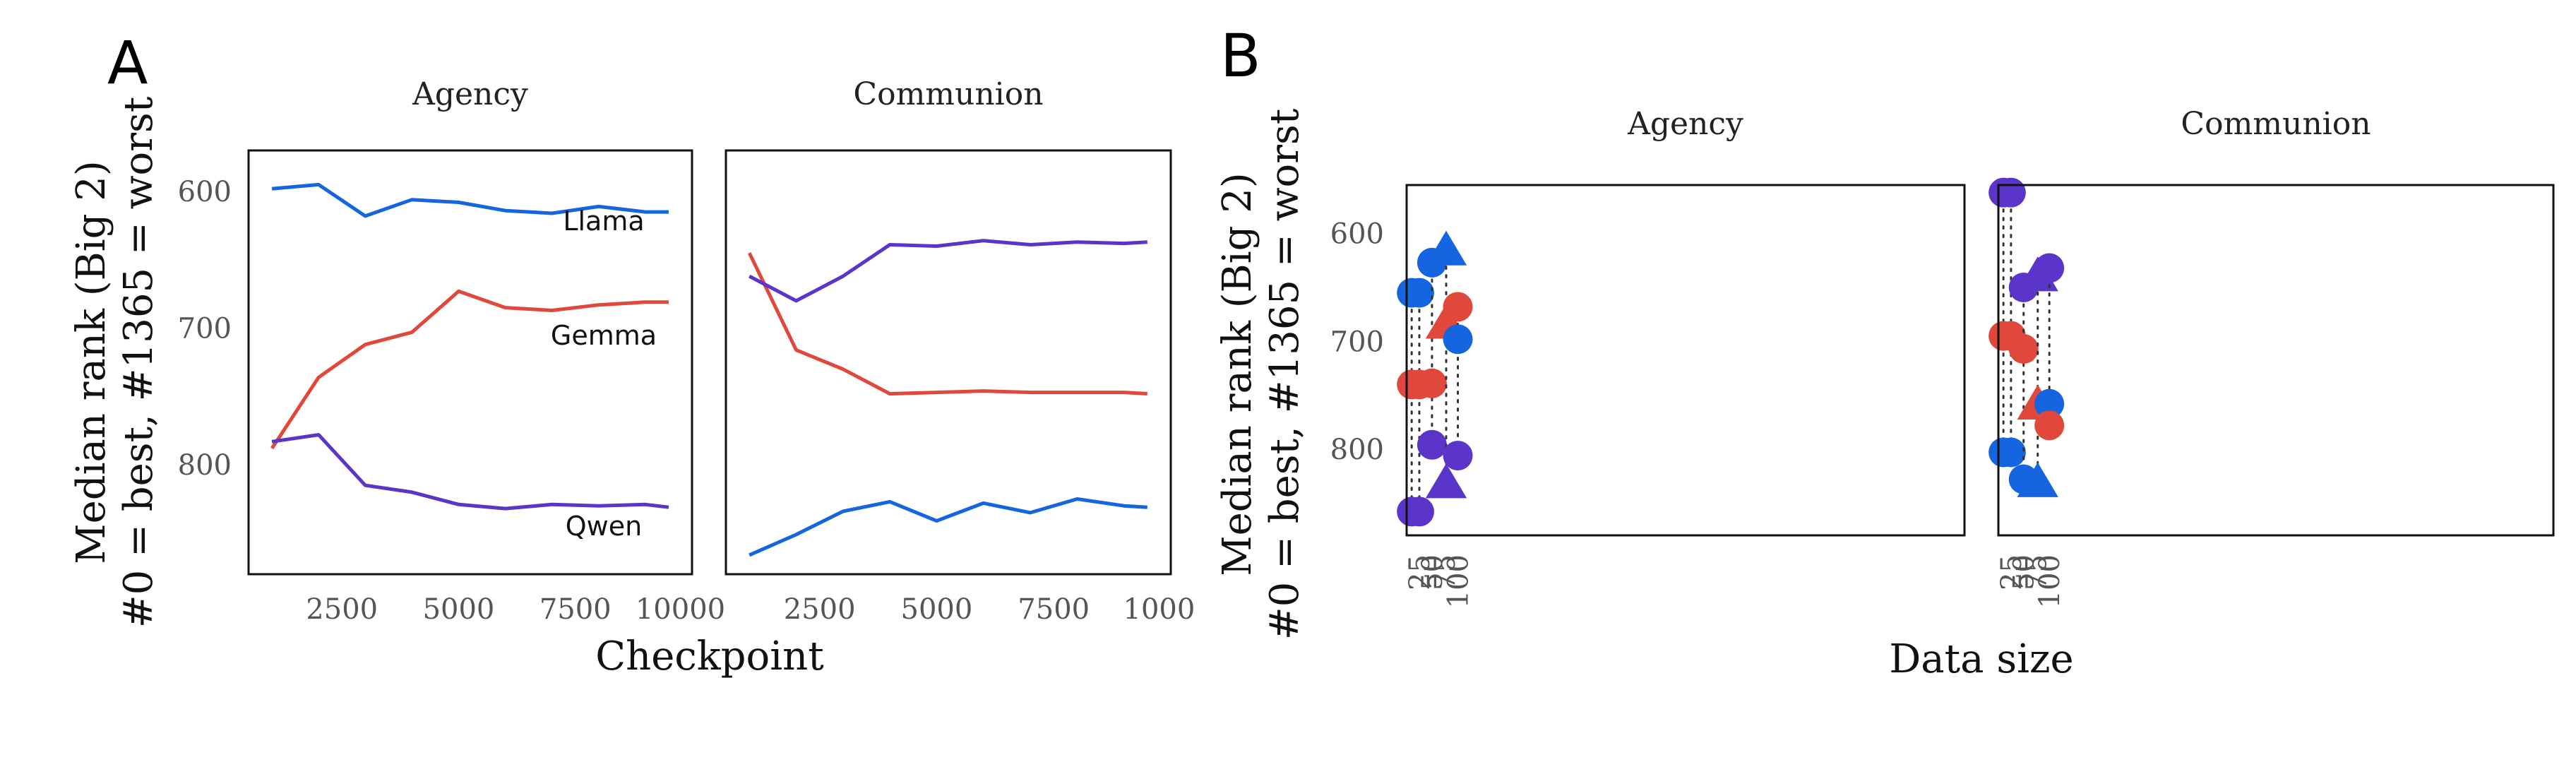  Describe the element at coordinates (2276, 360) in the screenshot. I see `panel-b-communion-frame` at that location.